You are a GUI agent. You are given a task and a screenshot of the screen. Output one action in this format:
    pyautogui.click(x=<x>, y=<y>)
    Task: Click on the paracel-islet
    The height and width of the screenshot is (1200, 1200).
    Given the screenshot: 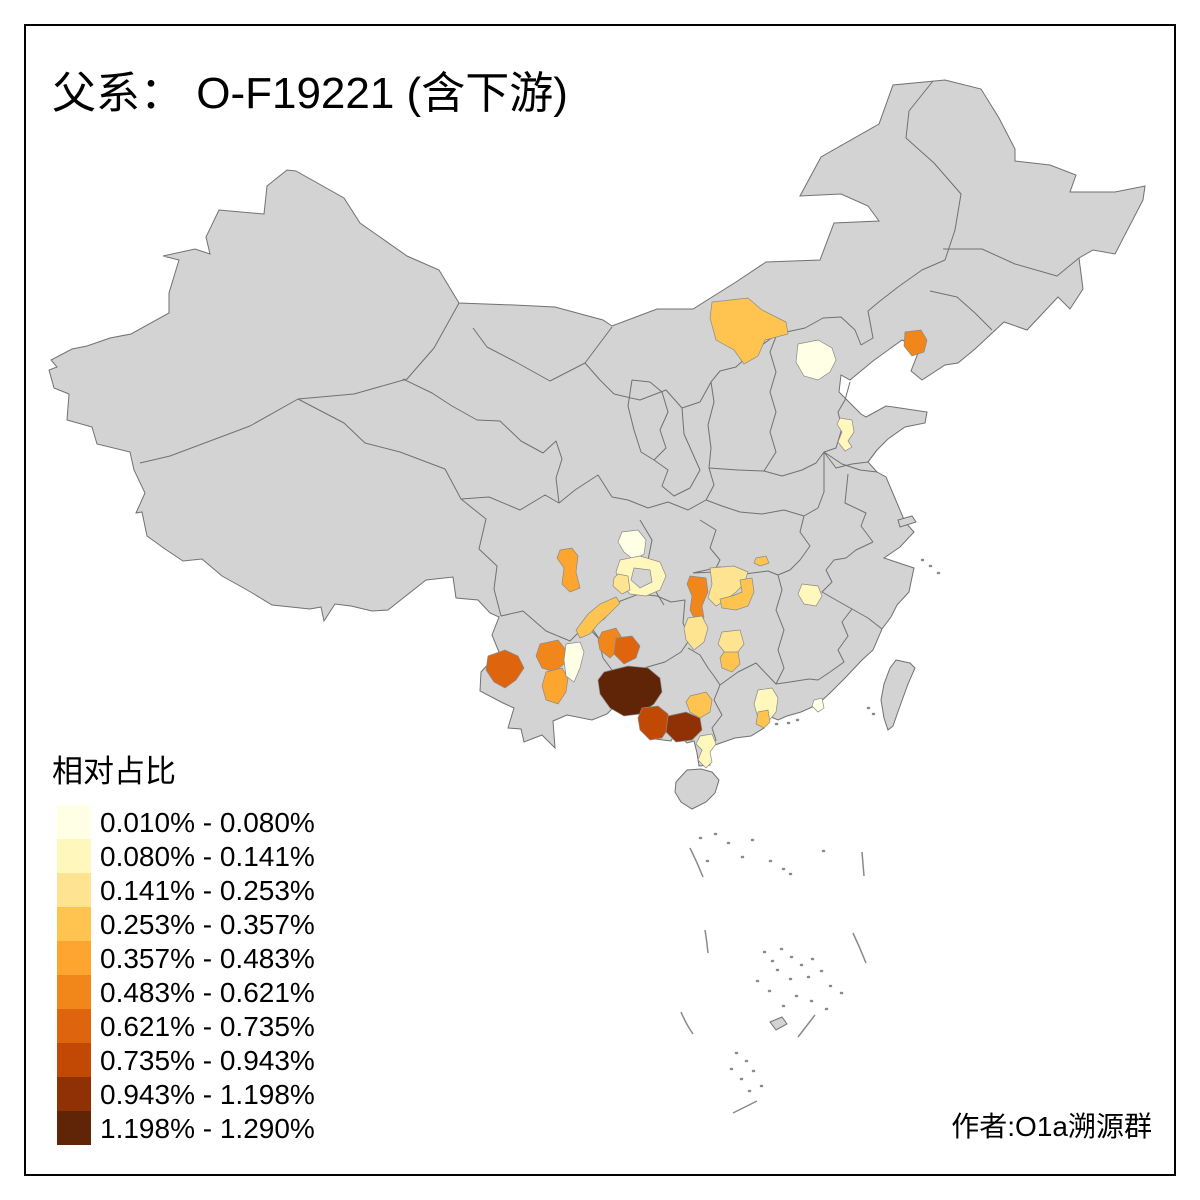 What is the action you would take?
    pyautogui.click(x=778, y=1023)
    